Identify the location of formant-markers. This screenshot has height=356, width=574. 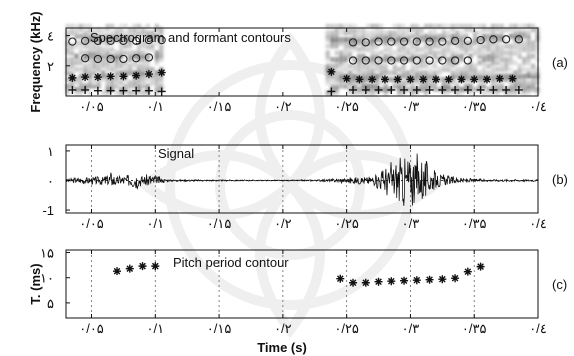
(296, 65).